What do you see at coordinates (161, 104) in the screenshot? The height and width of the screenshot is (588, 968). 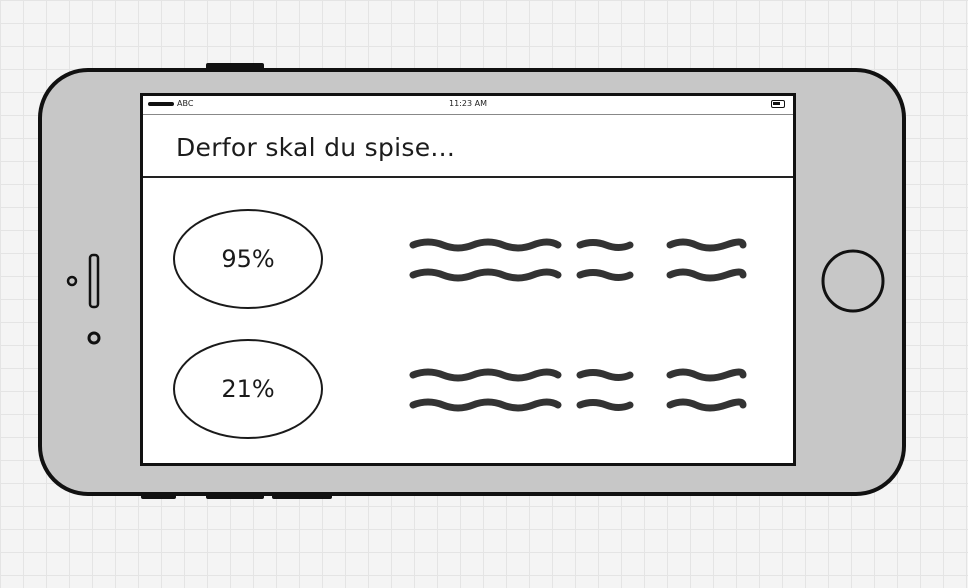 I see `signal-icon` at bounding box center [161, 104].